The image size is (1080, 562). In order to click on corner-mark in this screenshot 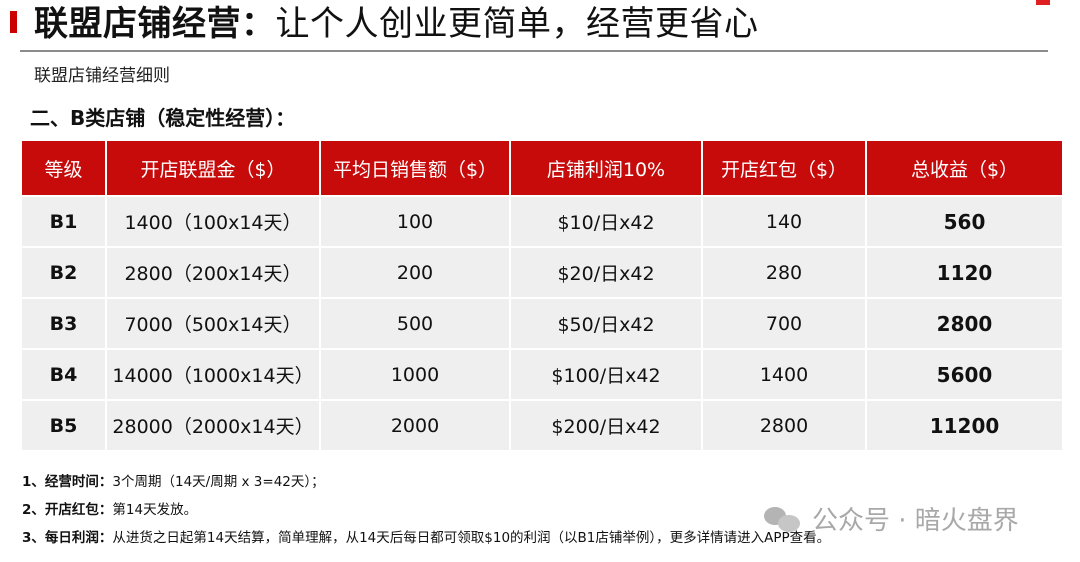, I will do `click(1043, 2)`.